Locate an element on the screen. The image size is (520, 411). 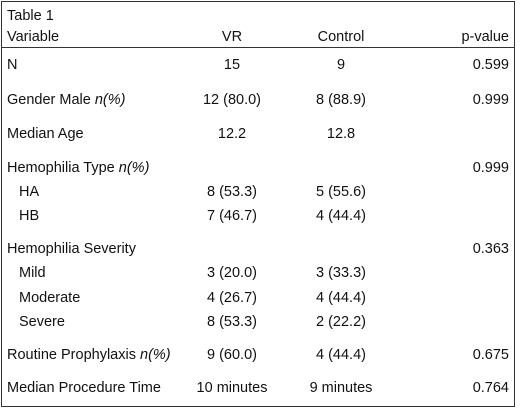
row-label: Median Age is located at coordinates (45, 134).